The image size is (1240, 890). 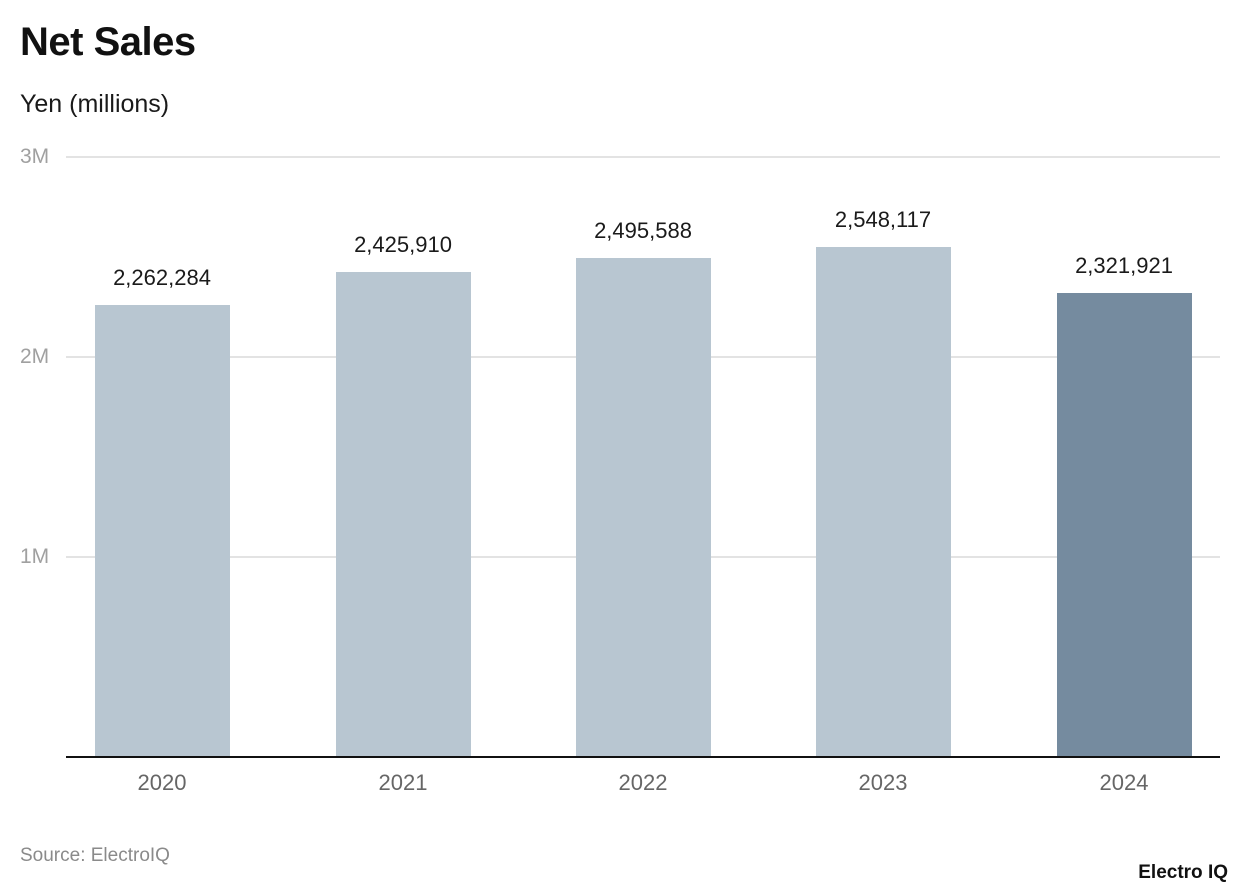 What do you see at coordinates (403, 782) in the screenshot?
I see `x-tick-label: 2021` at bounding box center [403, 782].